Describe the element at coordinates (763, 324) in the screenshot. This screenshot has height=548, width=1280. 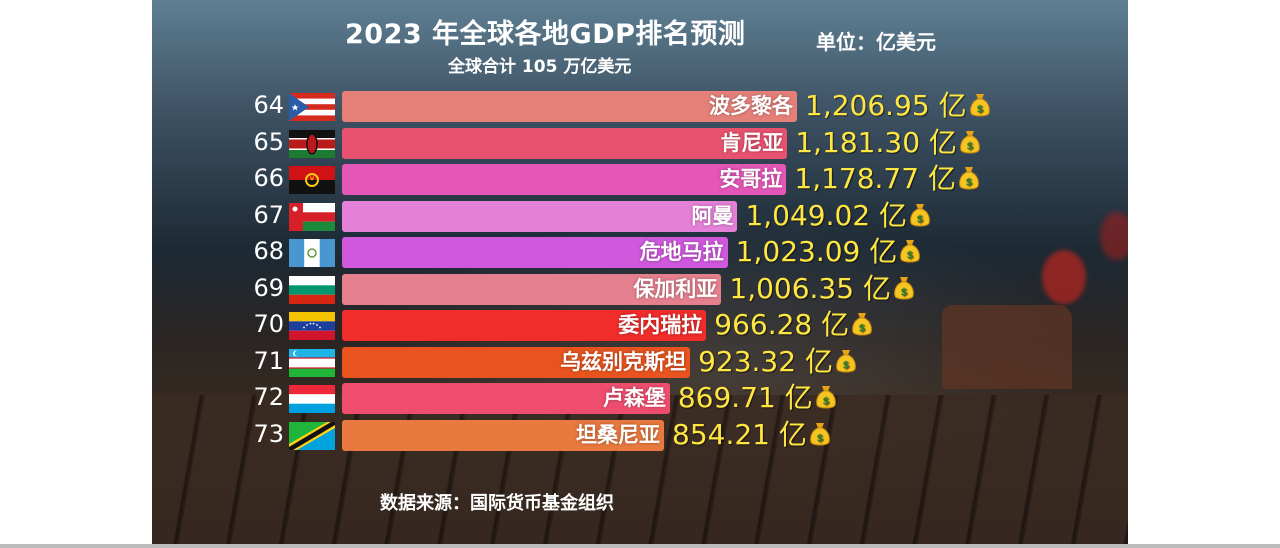
I see `value-number: 966.28` at that location.